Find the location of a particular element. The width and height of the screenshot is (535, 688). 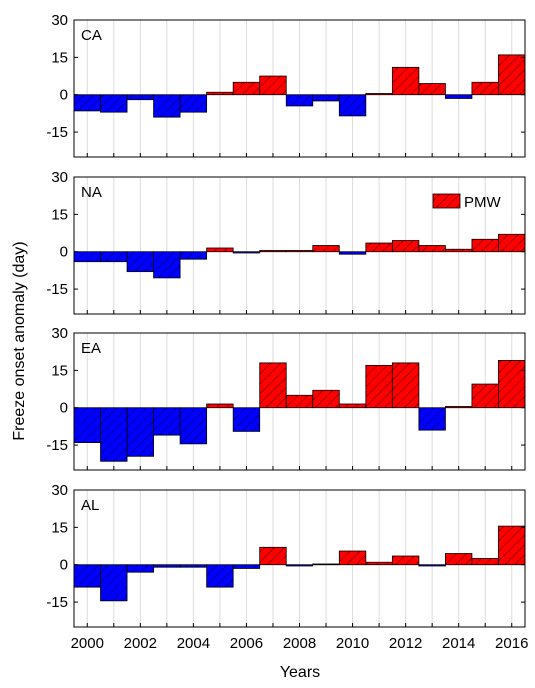

panel-label: CA is located at coordinates (91, 35).